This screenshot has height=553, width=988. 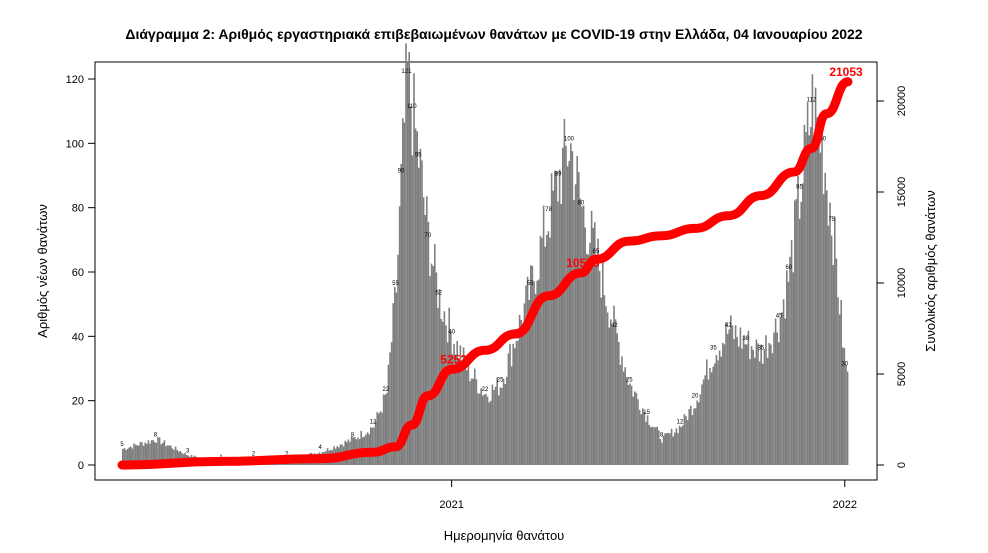 What do you see at coordinates (188, 451) in the screenshot?
I see `bar-value-label: 3` at bounding box center [188, 451].